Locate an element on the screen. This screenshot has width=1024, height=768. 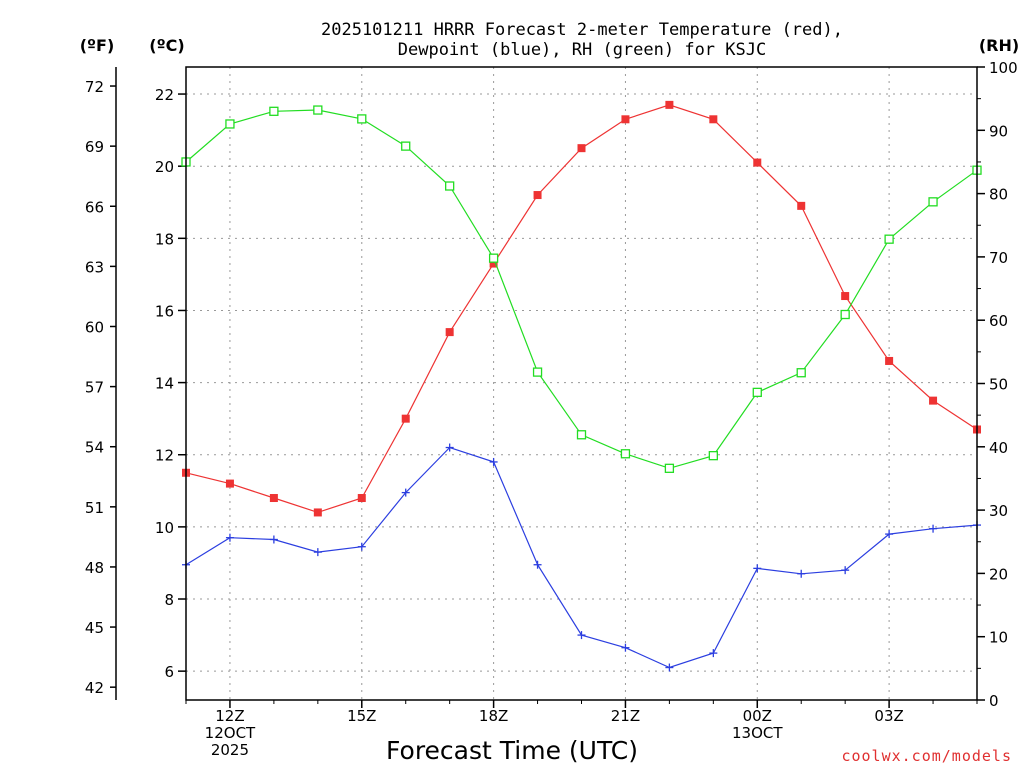
fahrenheit-tick-label: 57 is located at coordinates (94, 388).